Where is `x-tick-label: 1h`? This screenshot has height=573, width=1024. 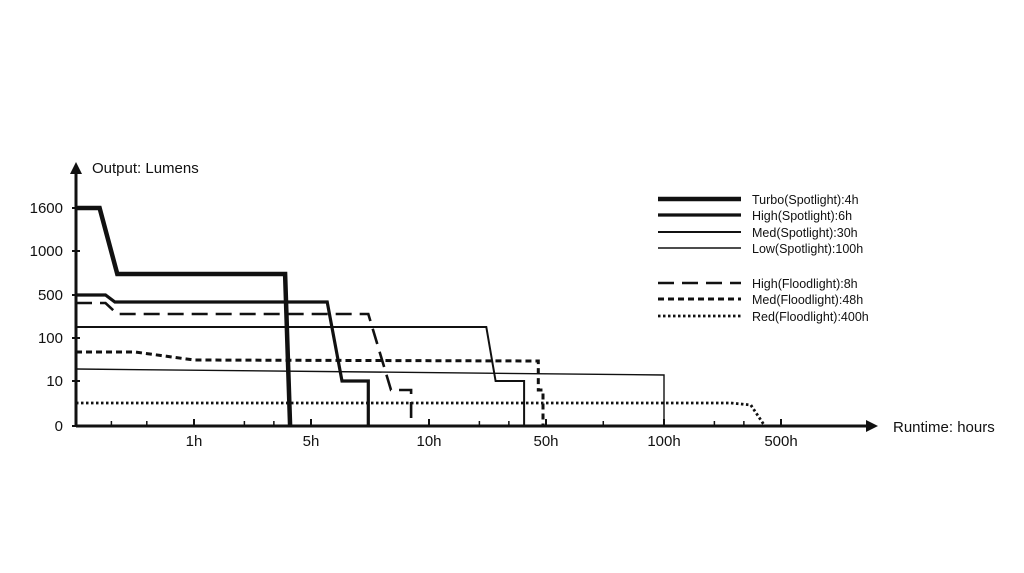 x-tick-label: 1h is located at coordinates (194, 441).